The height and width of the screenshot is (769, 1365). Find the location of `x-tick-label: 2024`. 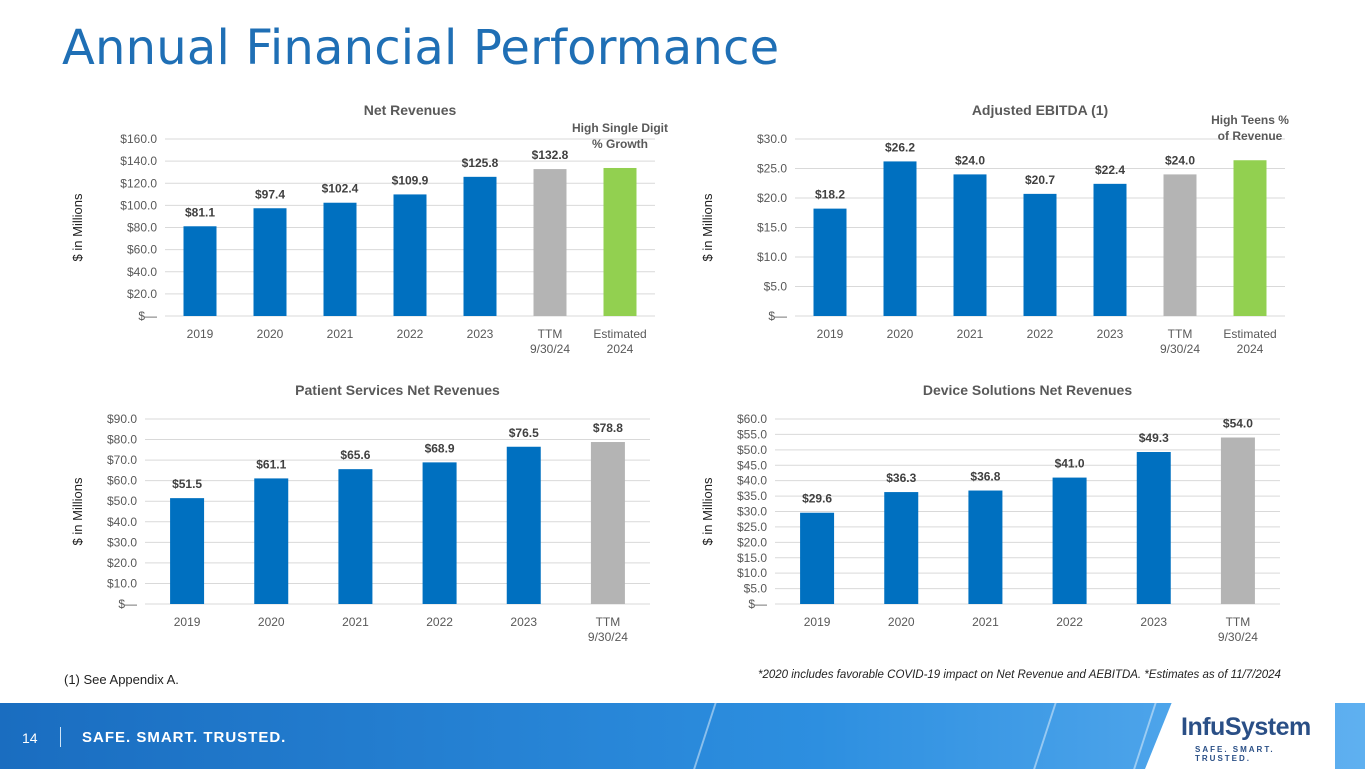

x-tick-label: 2024 is located at coordinates (620, 349).